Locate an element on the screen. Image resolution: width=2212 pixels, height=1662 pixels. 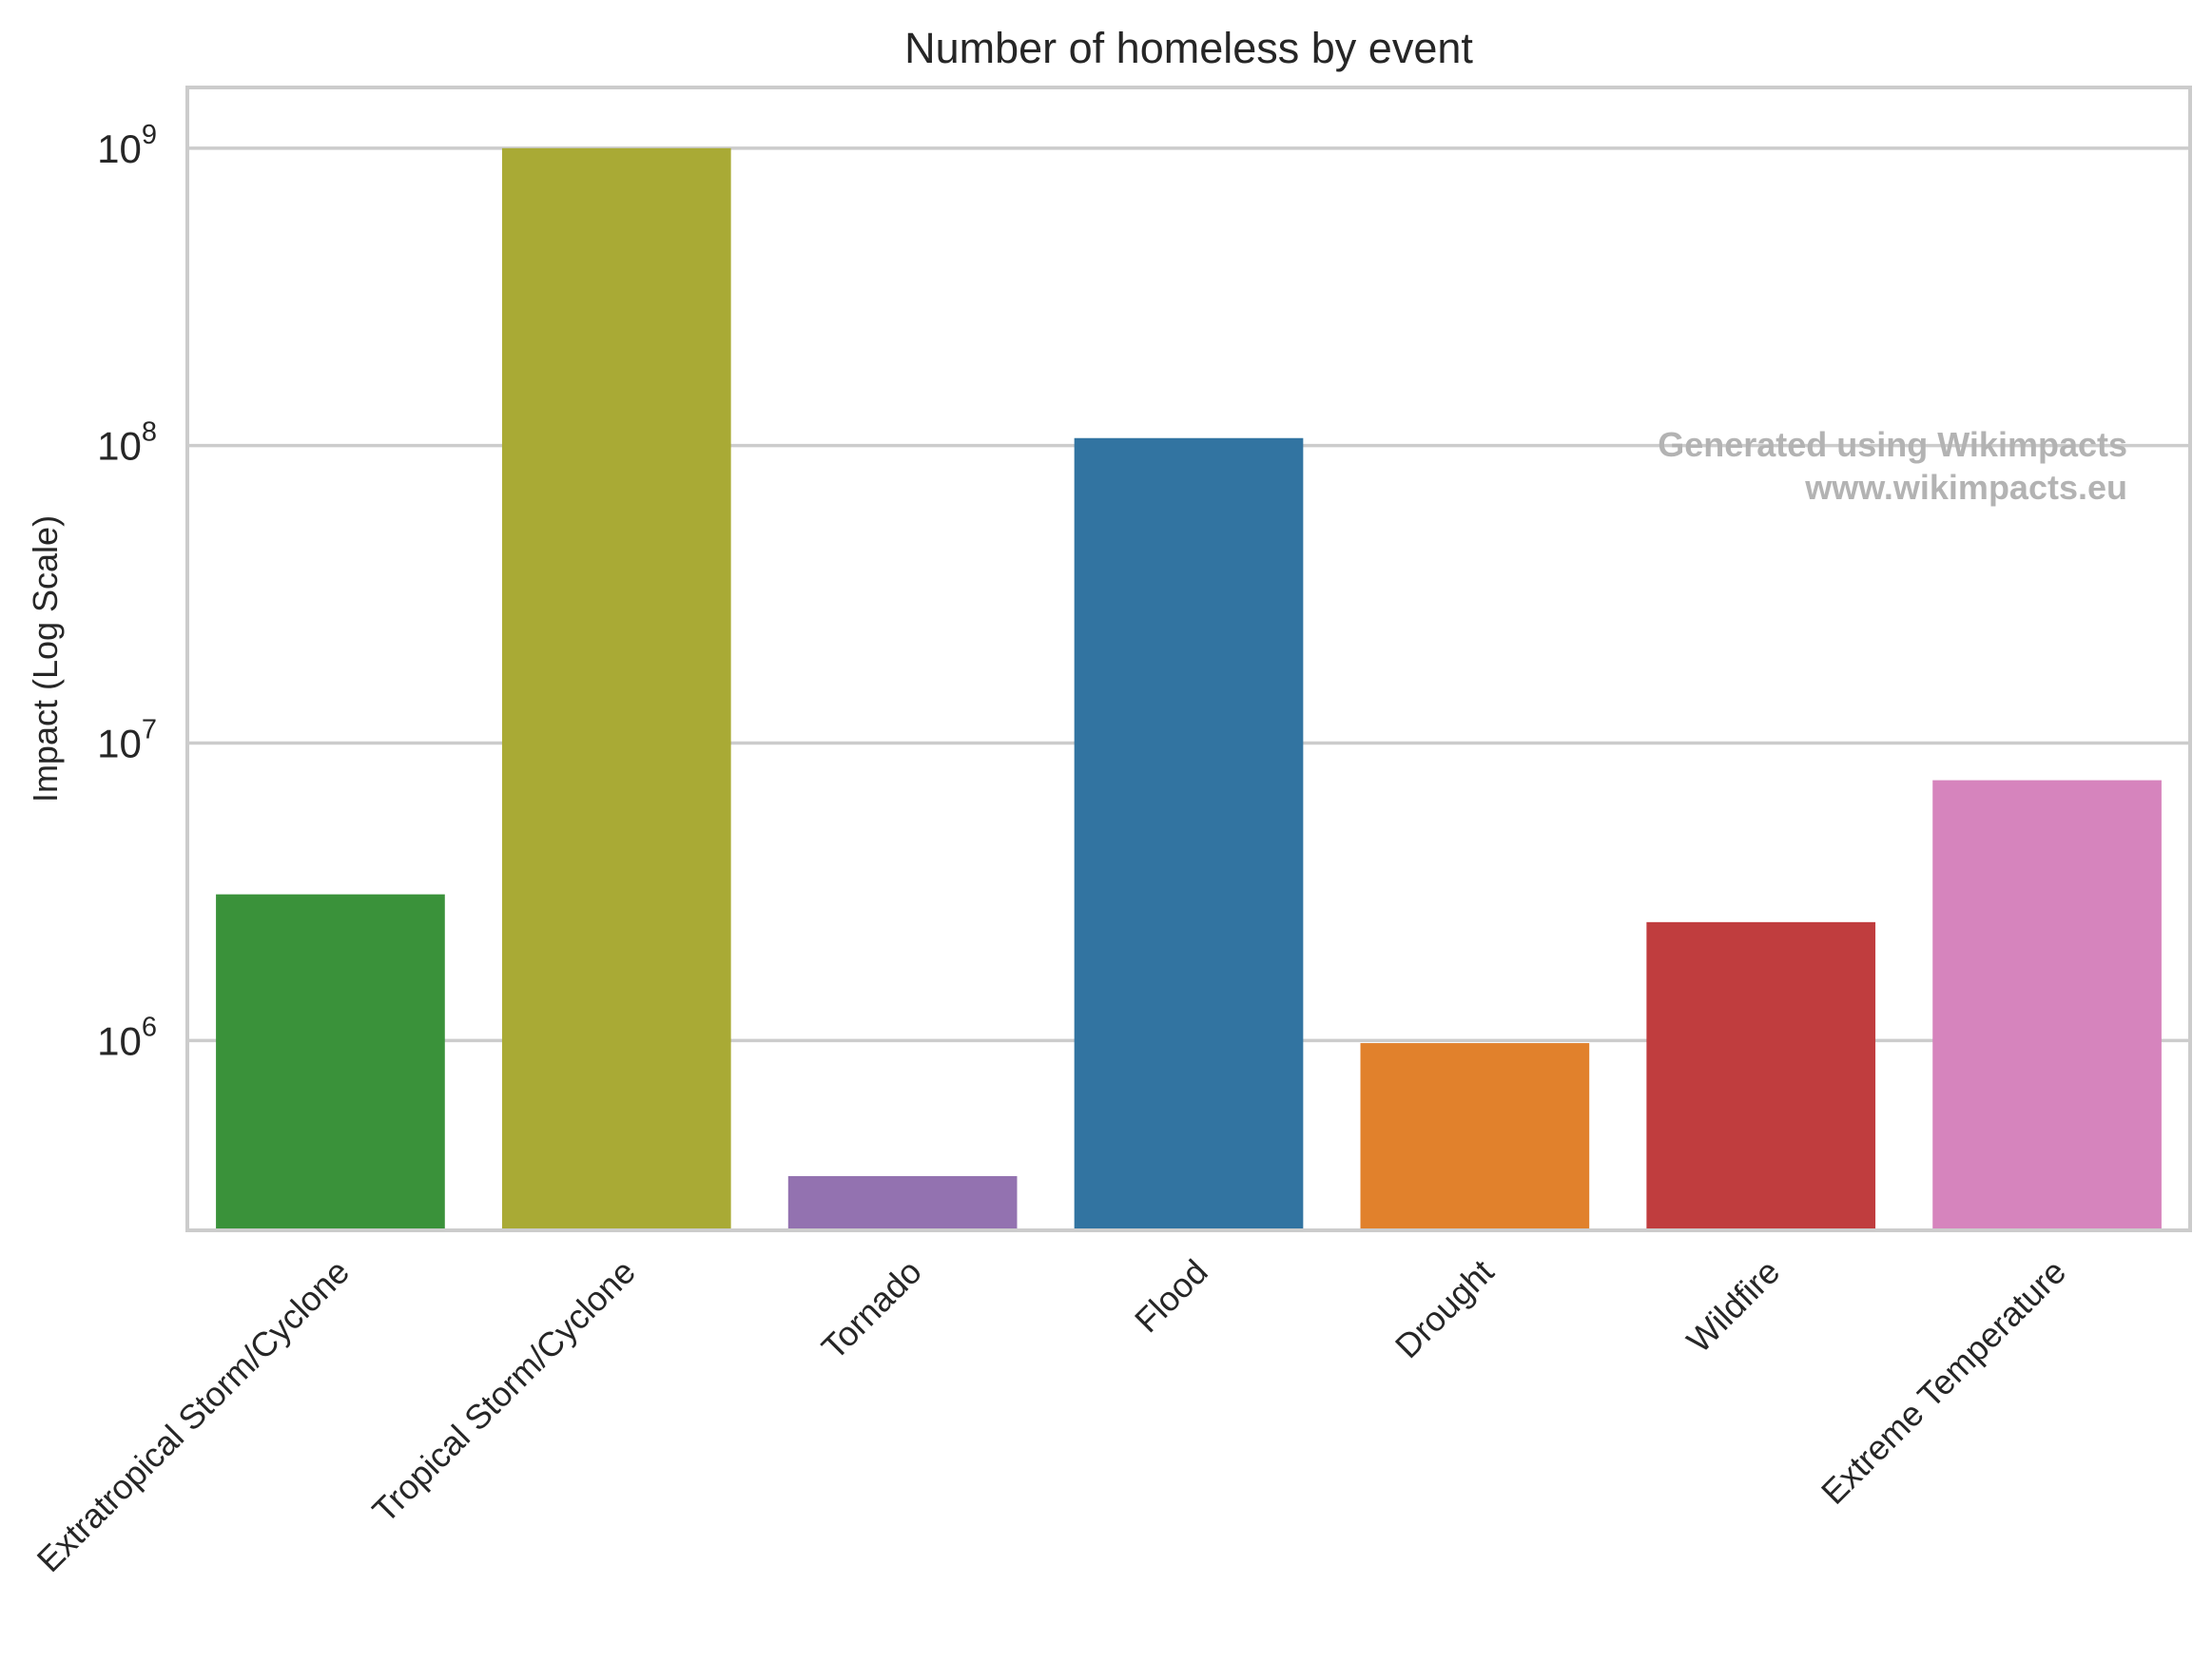
y-tick-label: 10⁸ is located at coordinates (127, 443).